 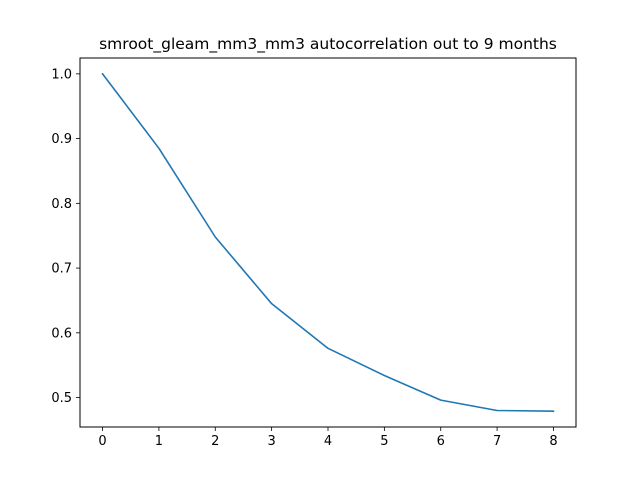 I want to click on y-tick-label: 0.5, so click(x=61, y=398).